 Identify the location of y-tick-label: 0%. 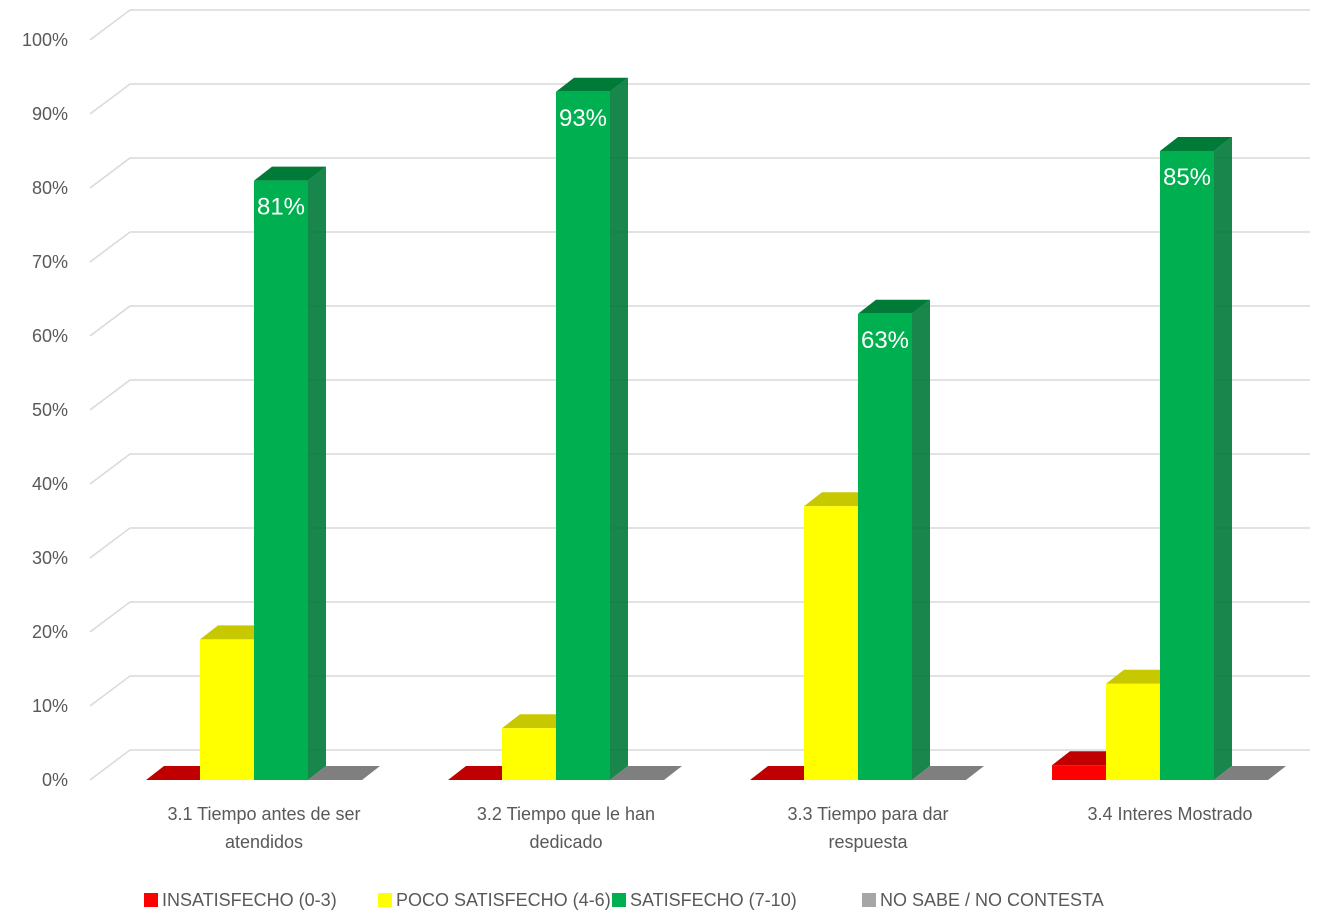
(55, 780).